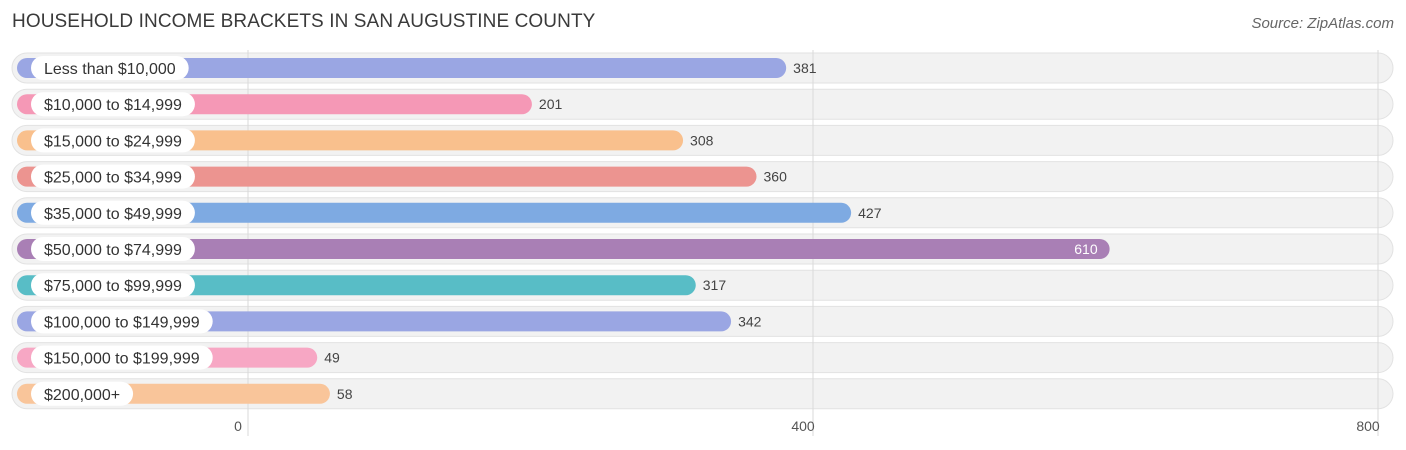  What do you see at coordinates (1368, 426) in the screenshot?
I see `x-tick-label: 800` at bounding box center [1368, 426].